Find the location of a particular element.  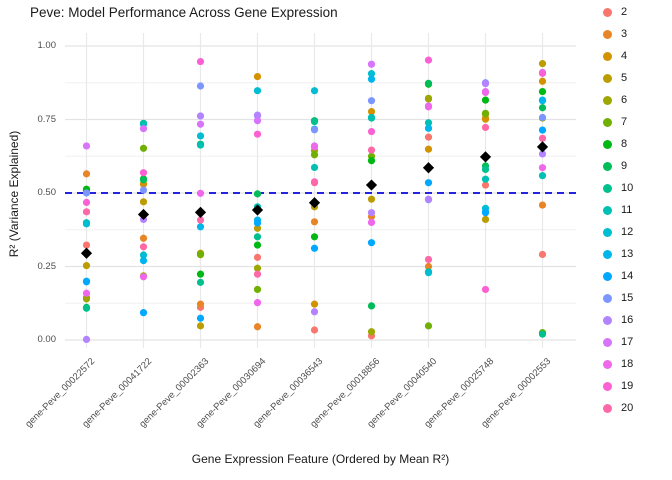

legend-item-9: 9 is located at coordinates (635, 166).